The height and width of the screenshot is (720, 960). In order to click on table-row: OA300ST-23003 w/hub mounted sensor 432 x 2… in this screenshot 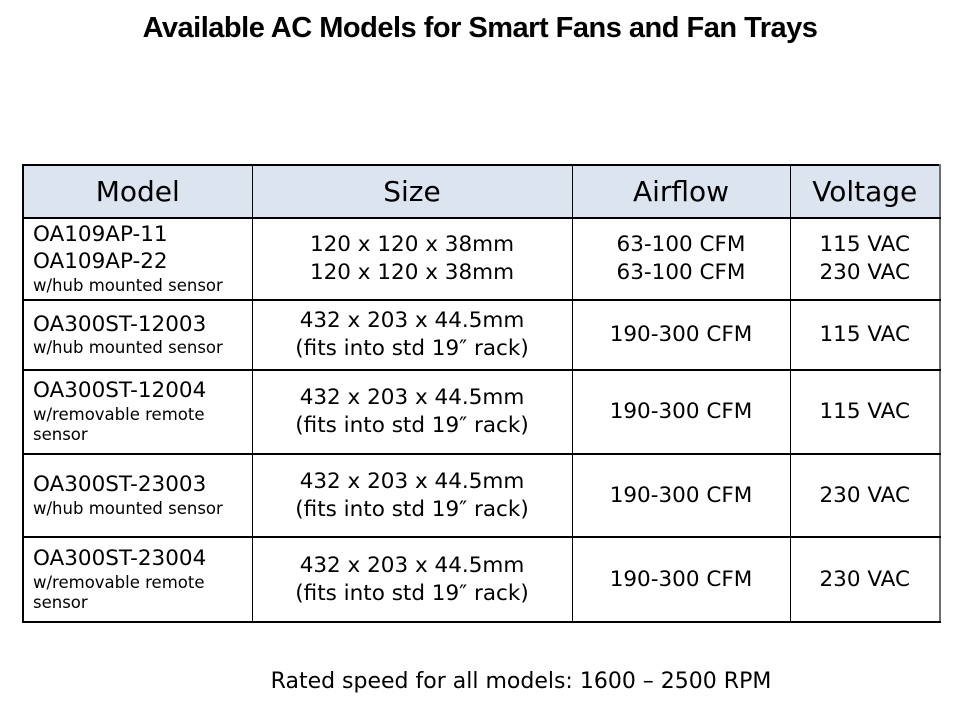, I will do `click(481, 495)`.